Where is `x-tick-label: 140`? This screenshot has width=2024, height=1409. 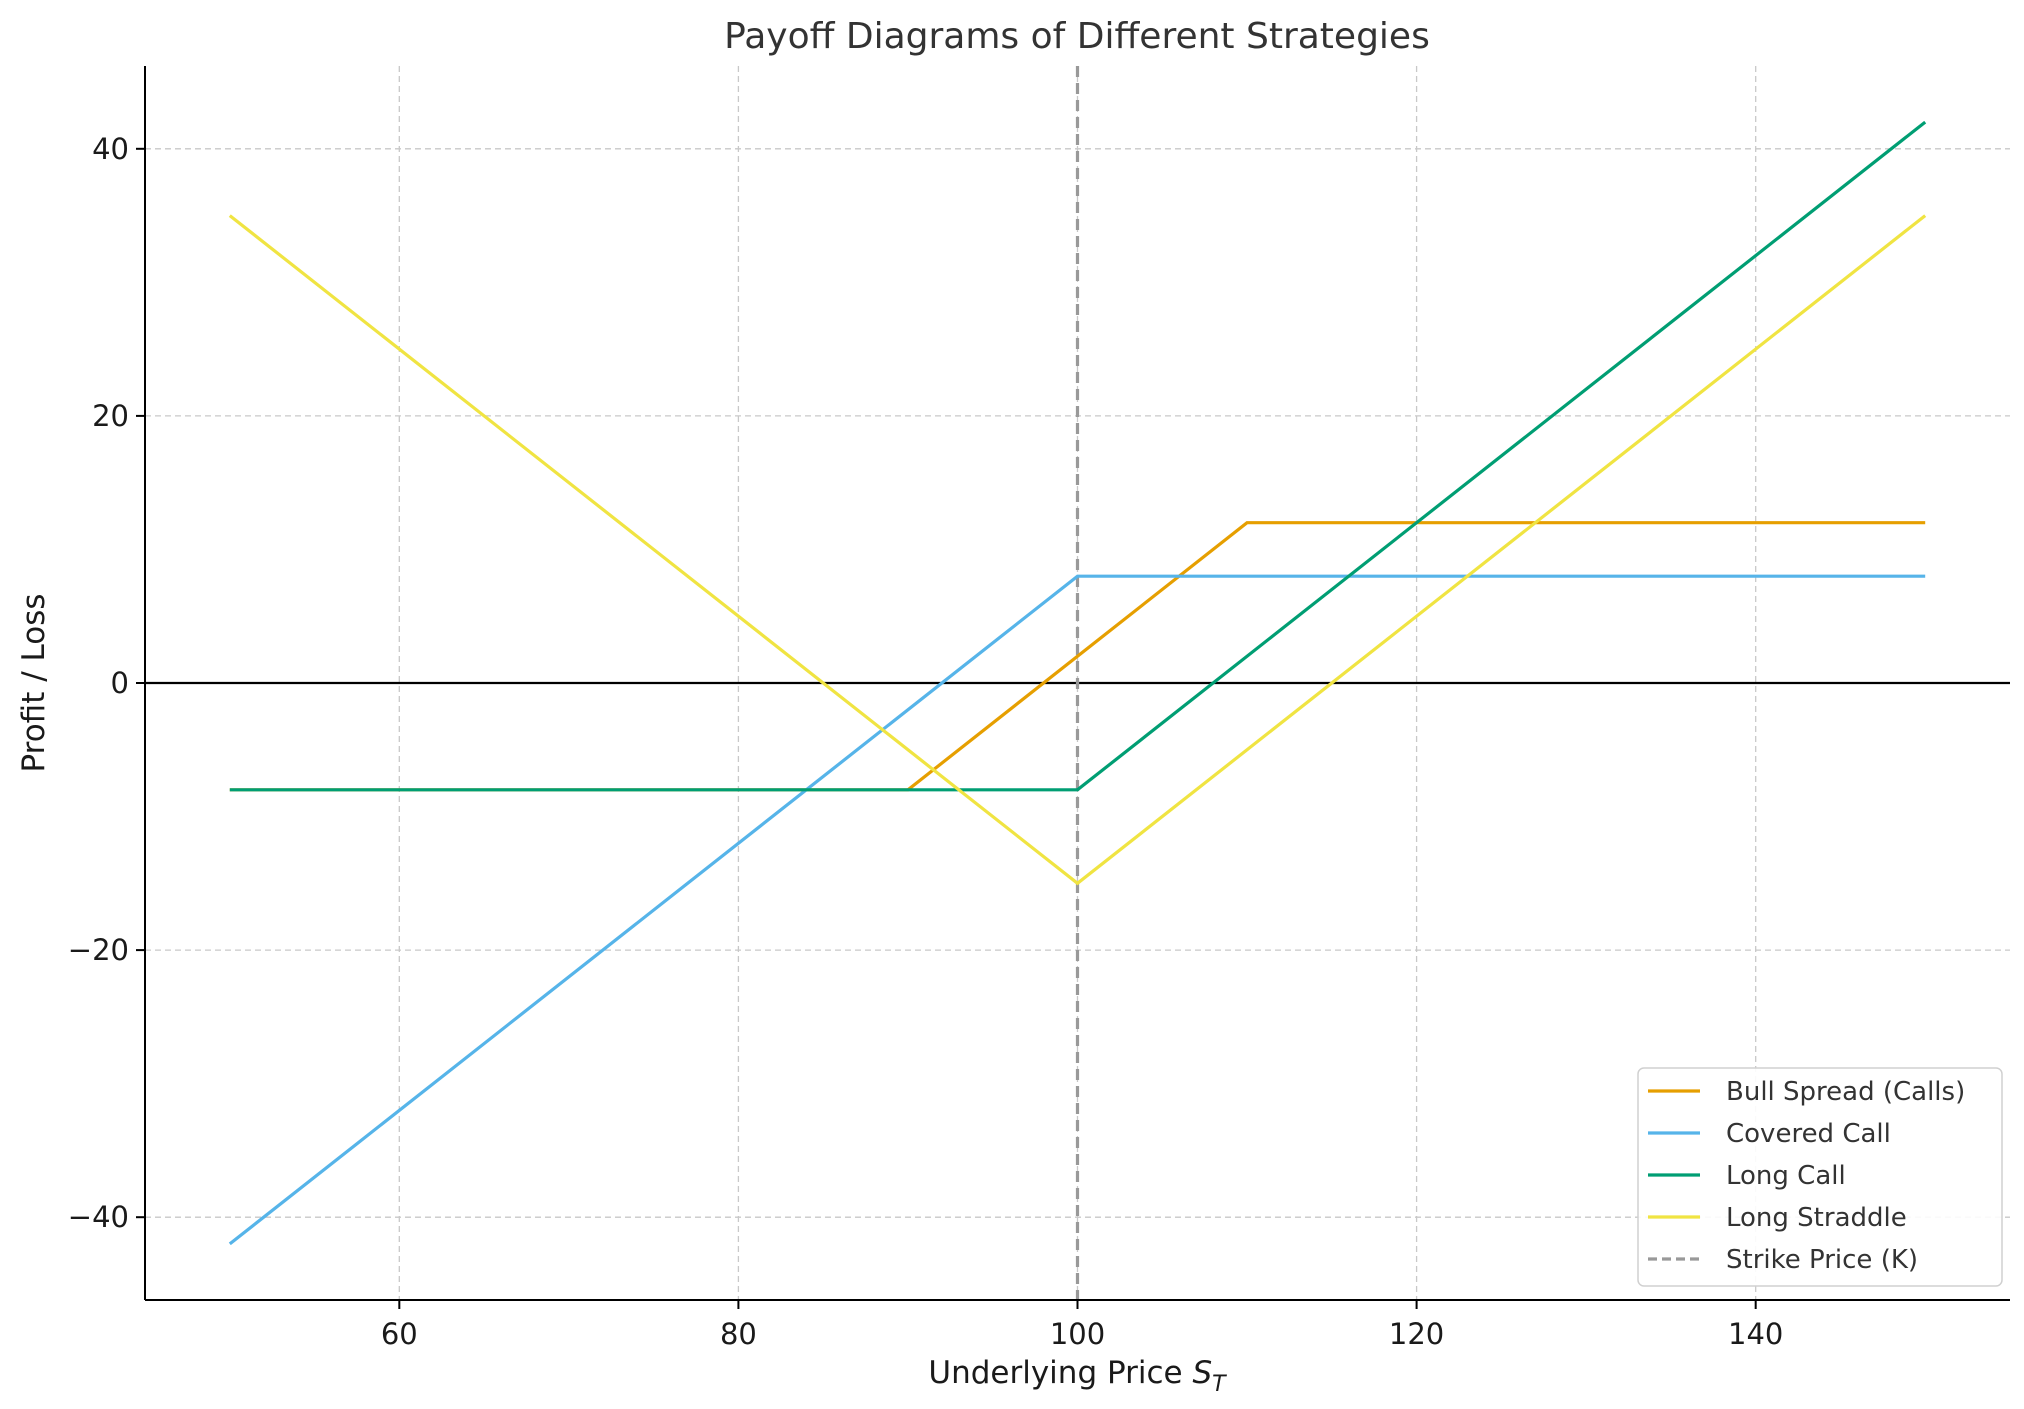
x-tick-label: 140 is located at coordinates (1755, 1334).